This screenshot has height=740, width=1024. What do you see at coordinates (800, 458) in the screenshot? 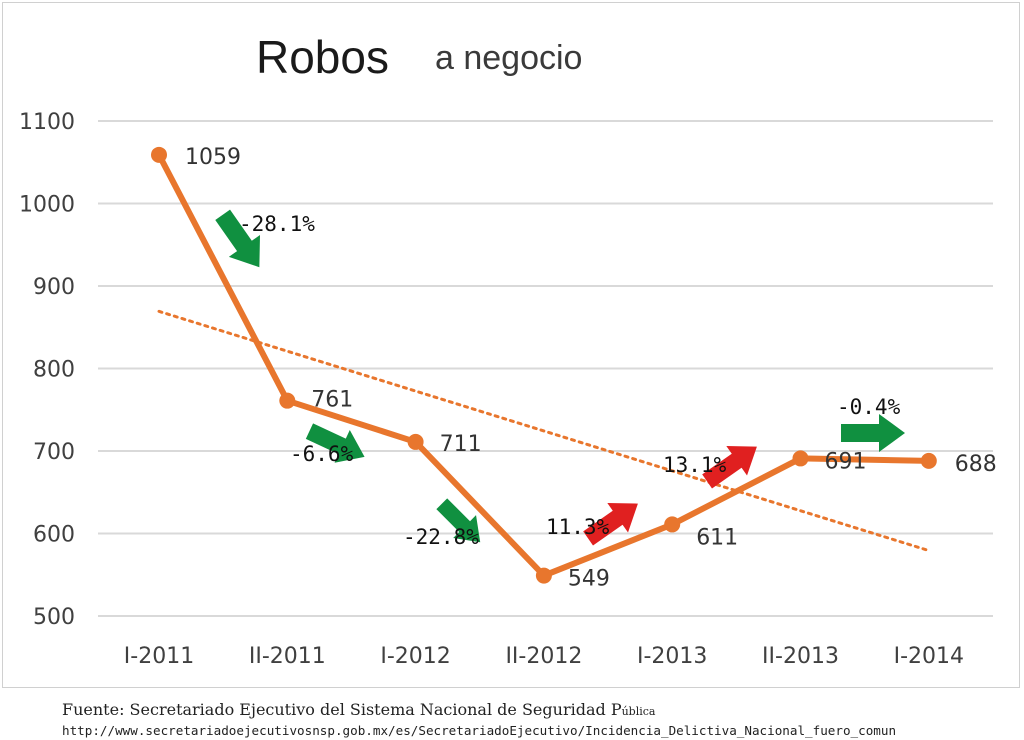
I see `data-point-II-2013` at bounding box center [800, 458].